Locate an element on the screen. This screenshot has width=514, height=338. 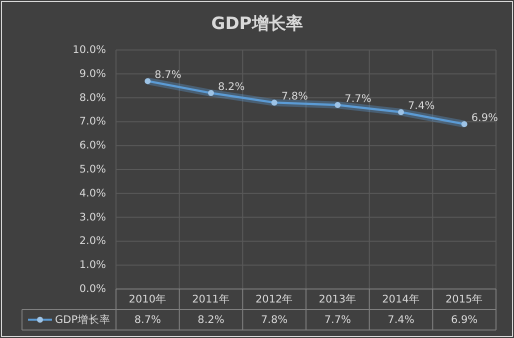
text: 7.4% is located at coordinates (421, 106).